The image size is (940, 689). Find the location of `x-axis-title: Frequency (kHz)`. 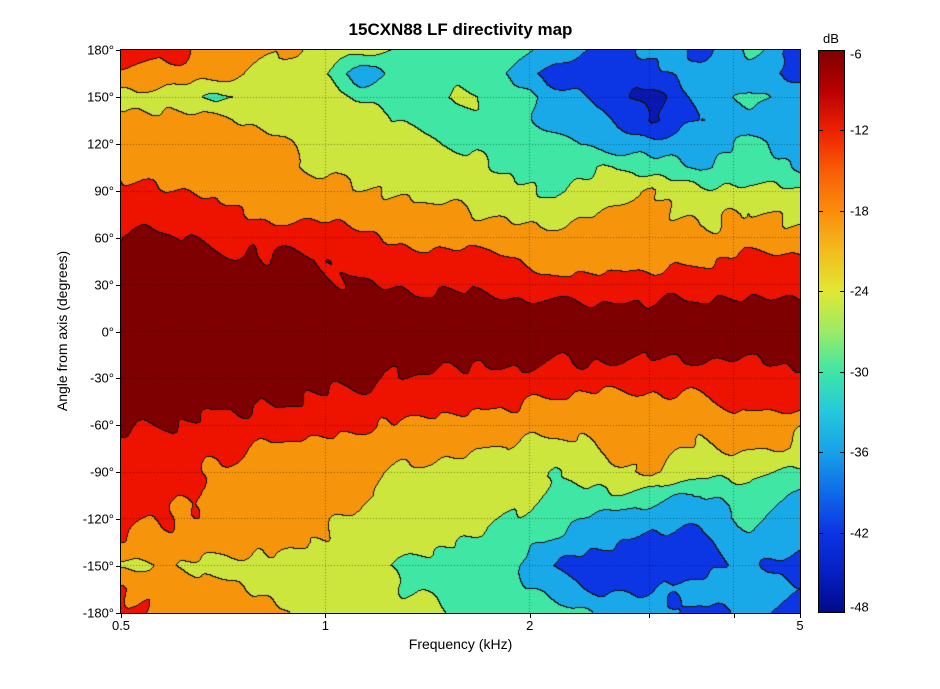

x-axis-title: Frequency (kHz) is located at coordinates (460, 644).